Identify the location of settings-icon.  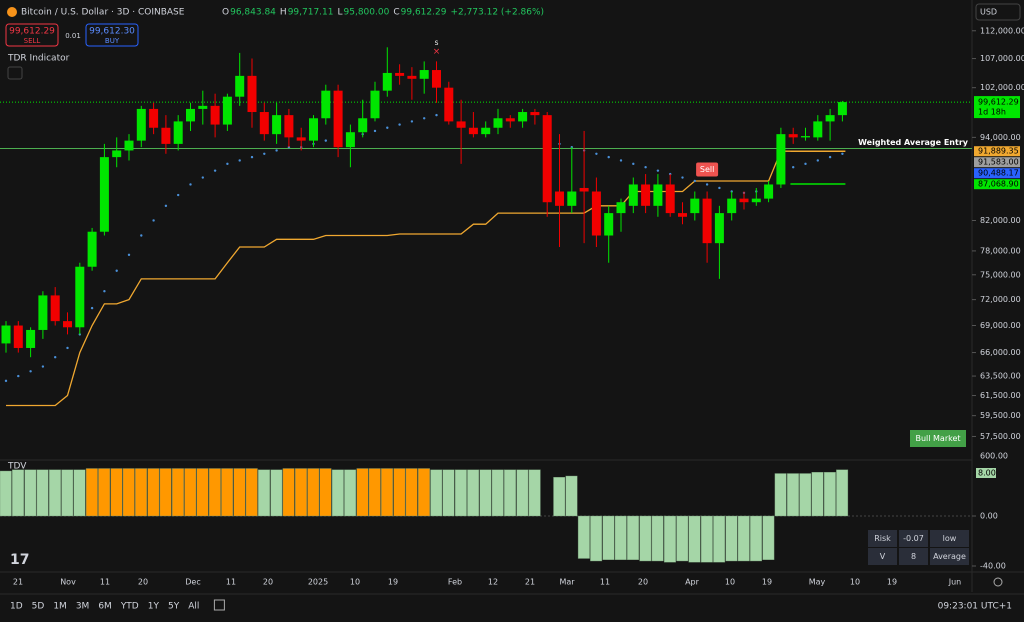
(998, 582).